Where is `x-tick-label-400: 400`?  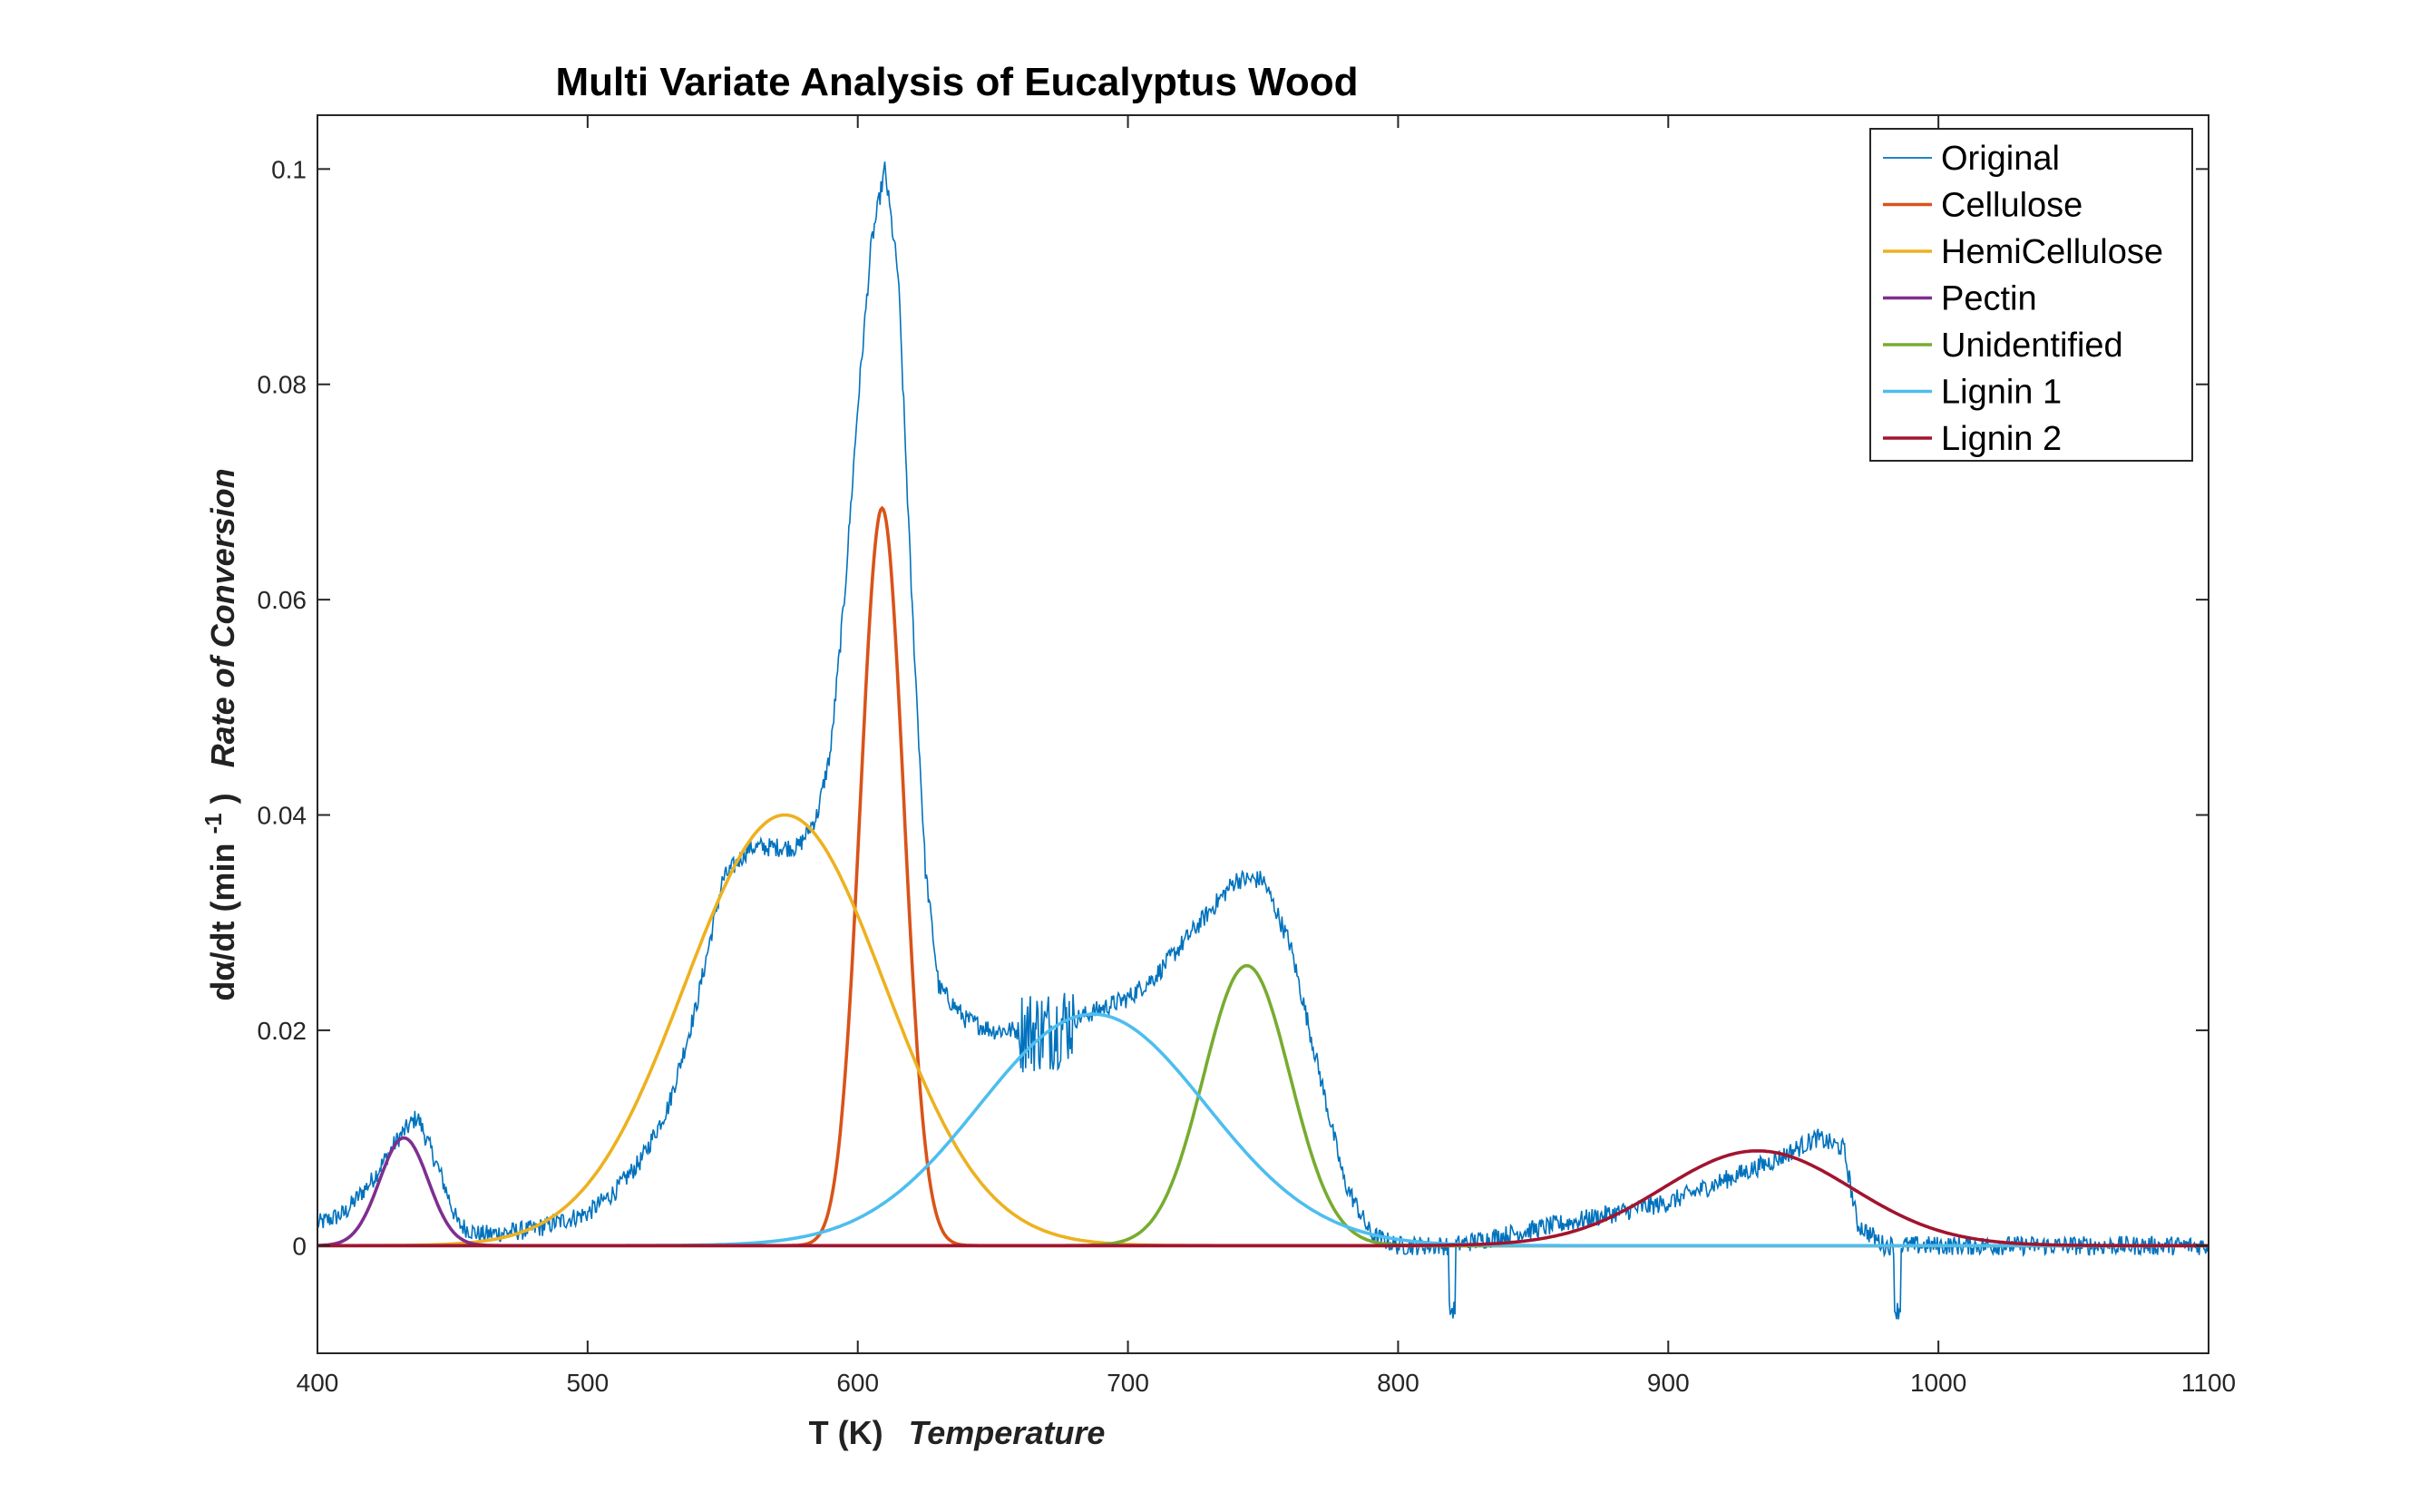 x-tick-label-400: 400 is located at coordinates (318, 1383).